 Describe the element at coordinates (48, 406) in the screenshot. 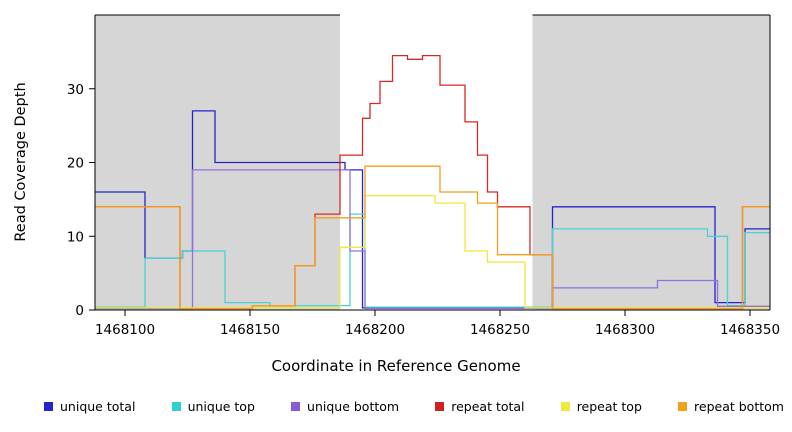

I see `legend-swatch-unique-total` at that location.